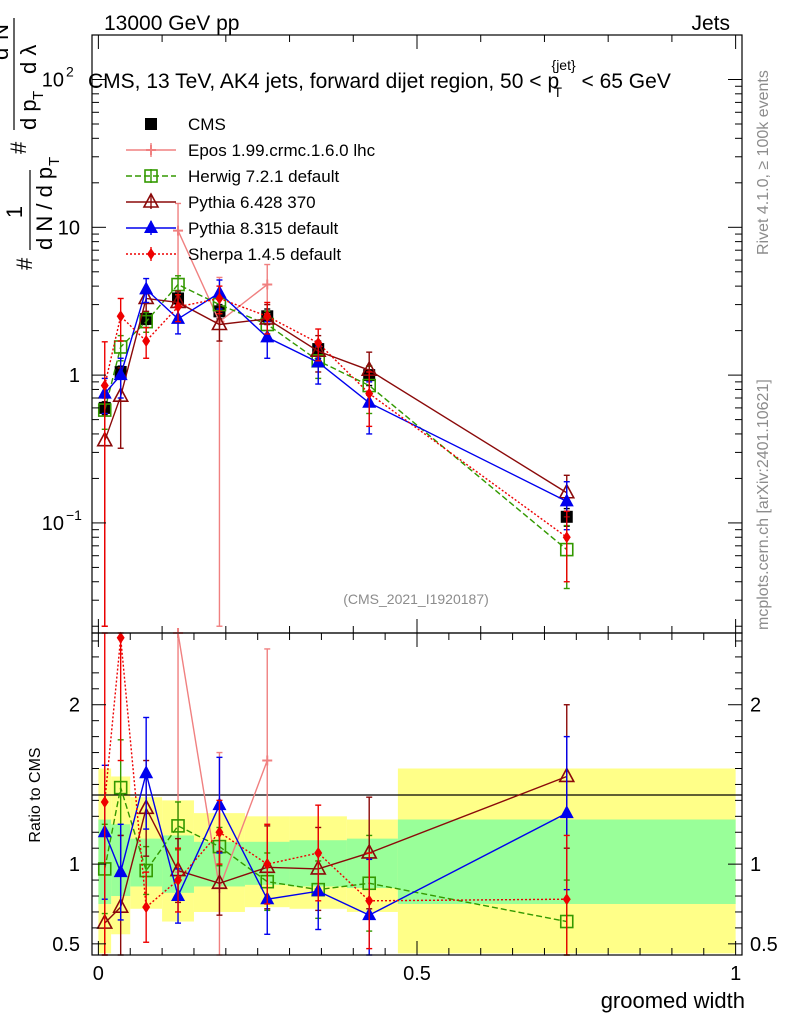  I want to click on legend-entry-herwig-7-2-1-default: Herwig 7.2.1 default, so click(232, 176).